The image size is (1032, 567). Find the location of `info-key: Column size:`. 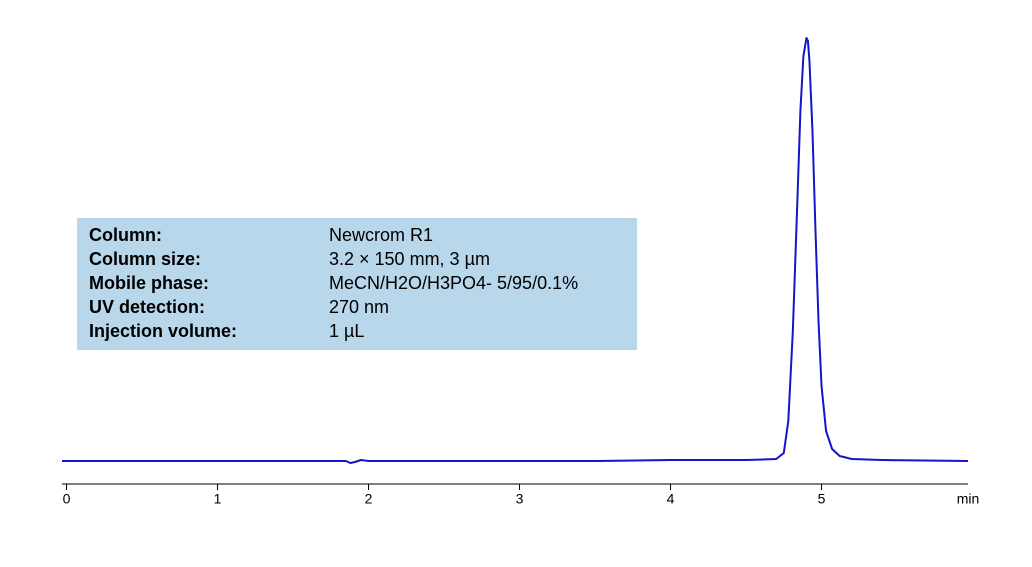

info-key: Column size: is located at coordinates (145, 259).